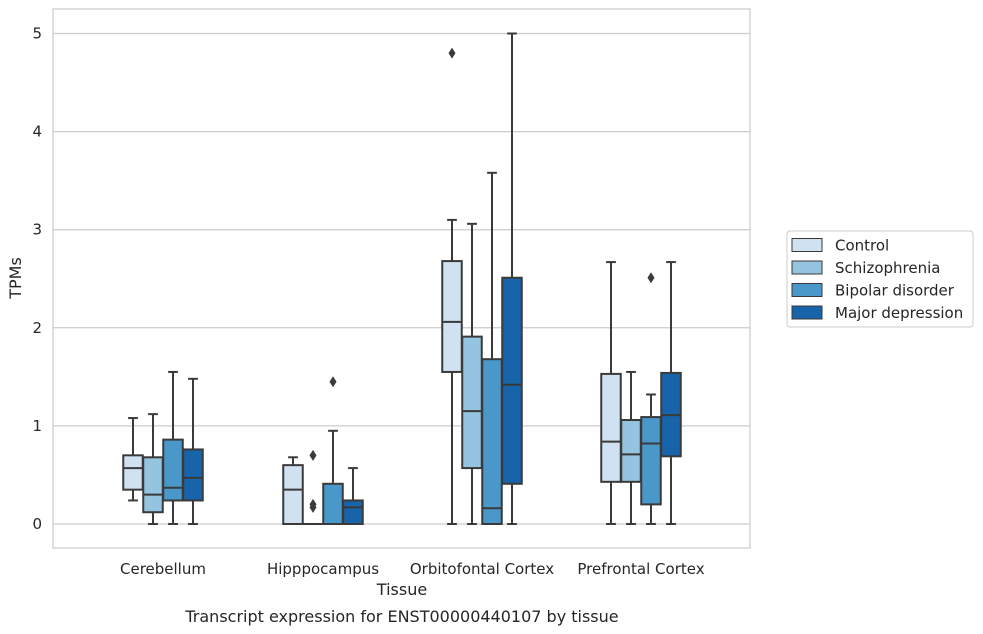 This screenshot has height=634, width=983. Describe the element at coordinates (640, 569) in the screenshot. I see `x-tick-label: Prefrontal Cortex` at that location.